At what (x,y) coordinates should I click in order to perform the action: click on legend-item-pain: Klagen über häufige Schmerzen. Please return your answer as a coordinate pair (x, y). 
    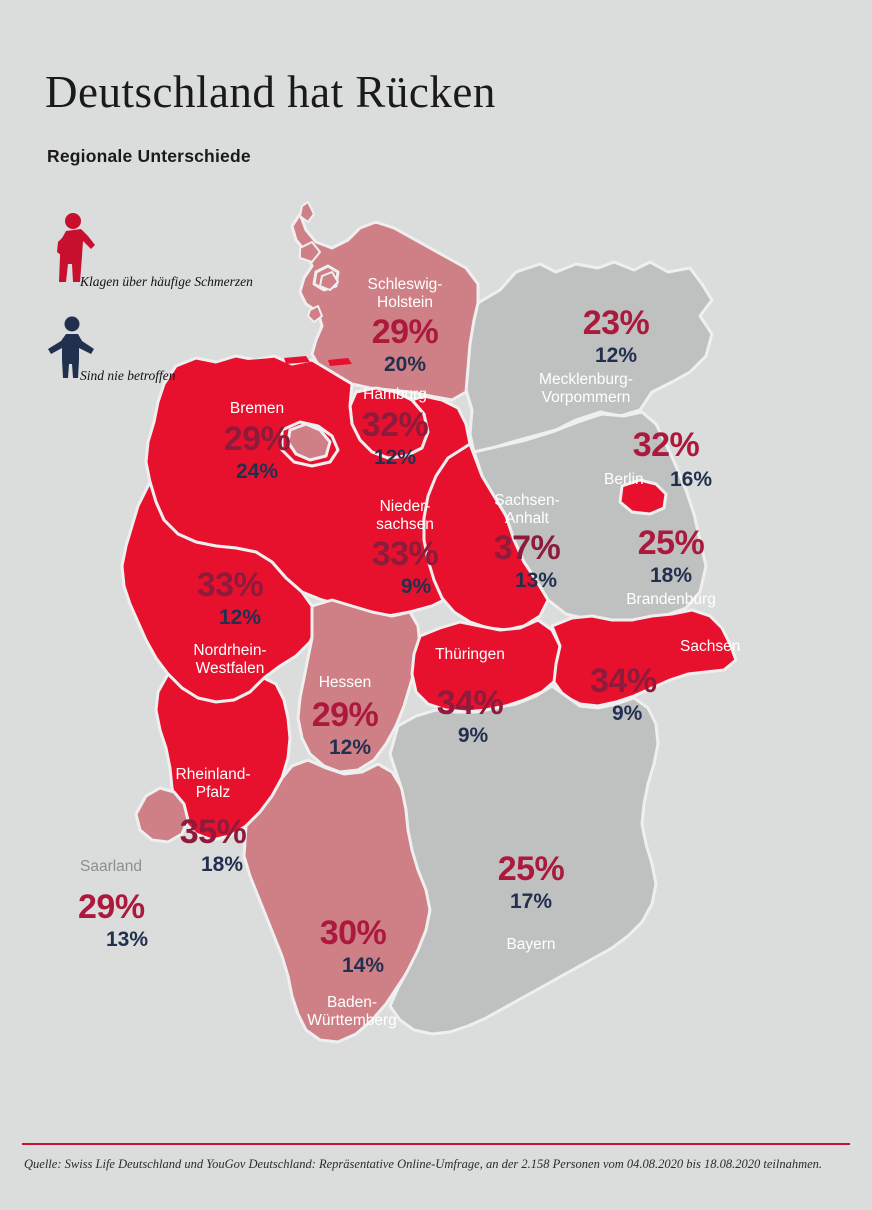
    Looking at the image, I should click on (163, 252).